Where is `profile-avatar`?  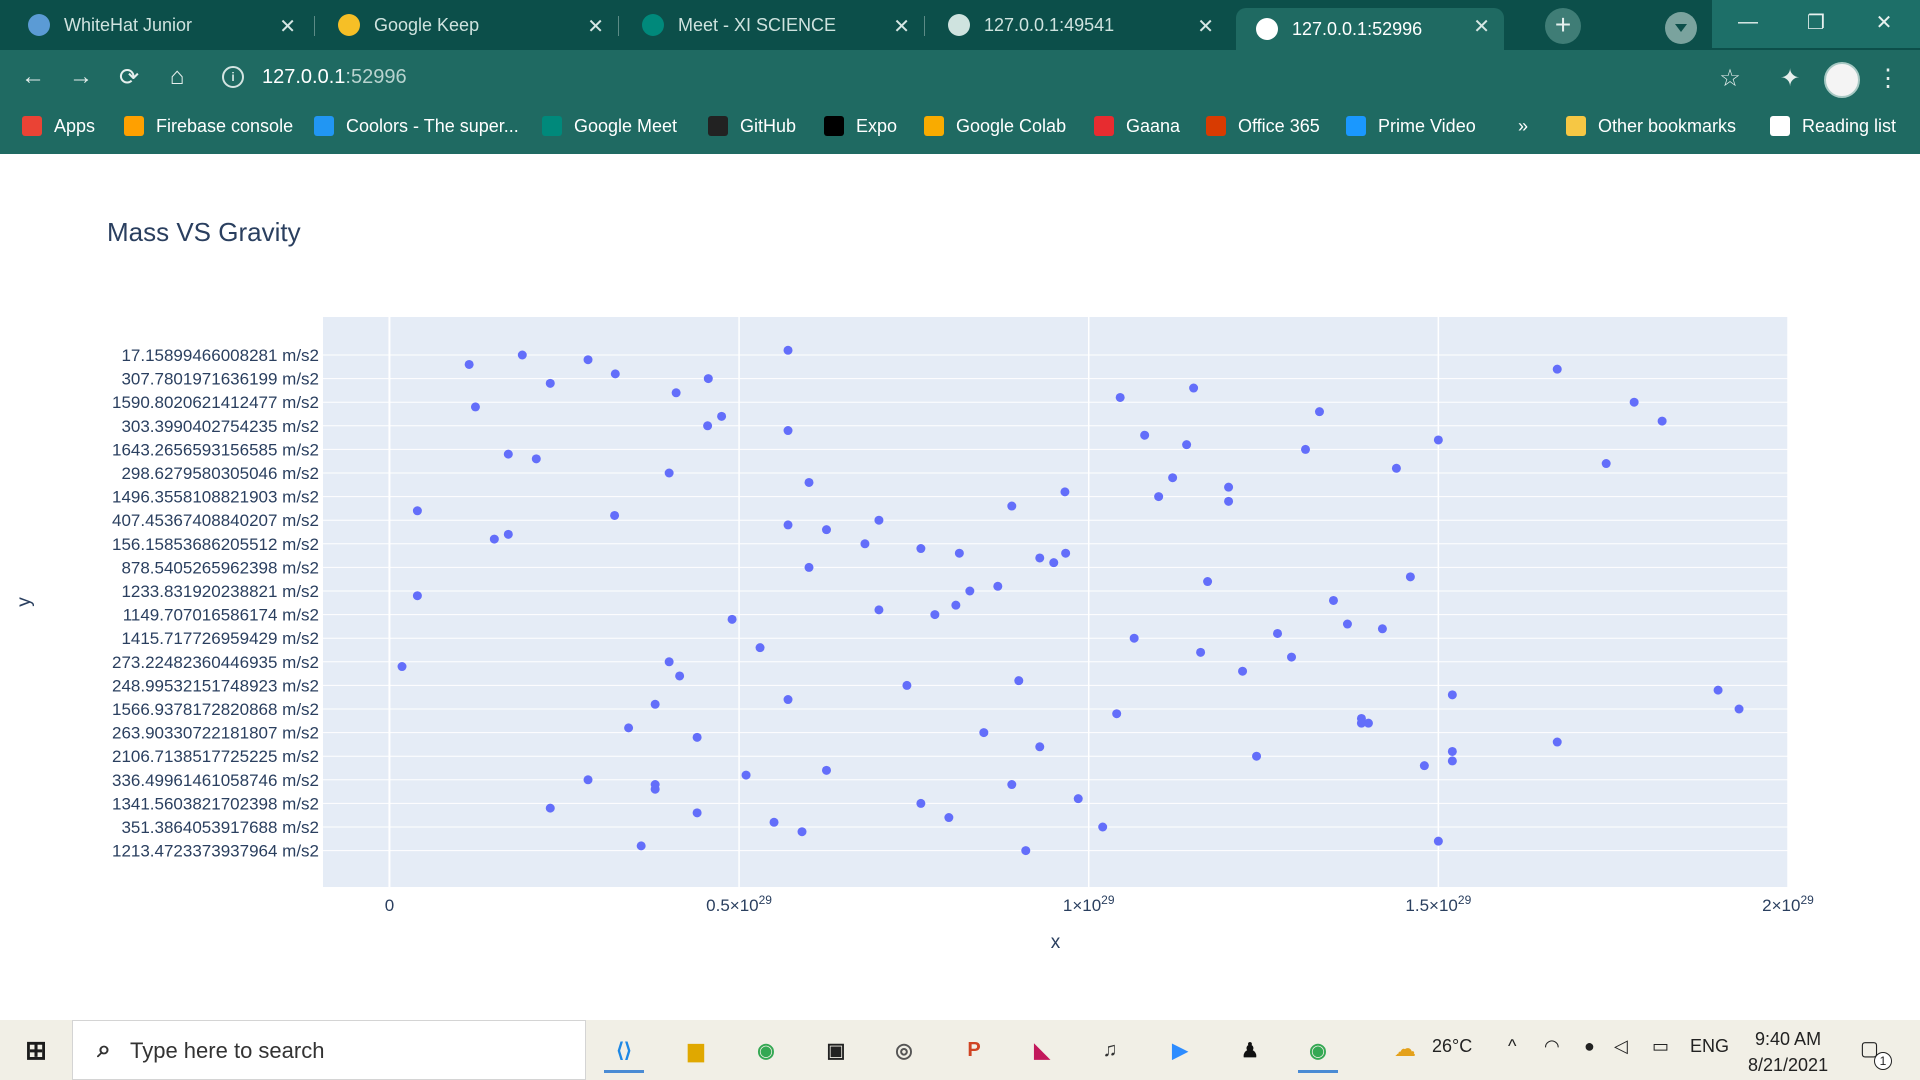
profile-avatar is located at coordinates (1842, 80).